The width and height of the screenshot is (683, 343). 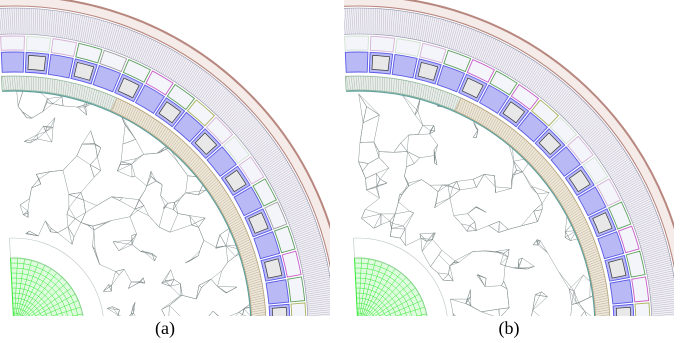 I want to click on caption-a: (a), so click(x=165, y=328).